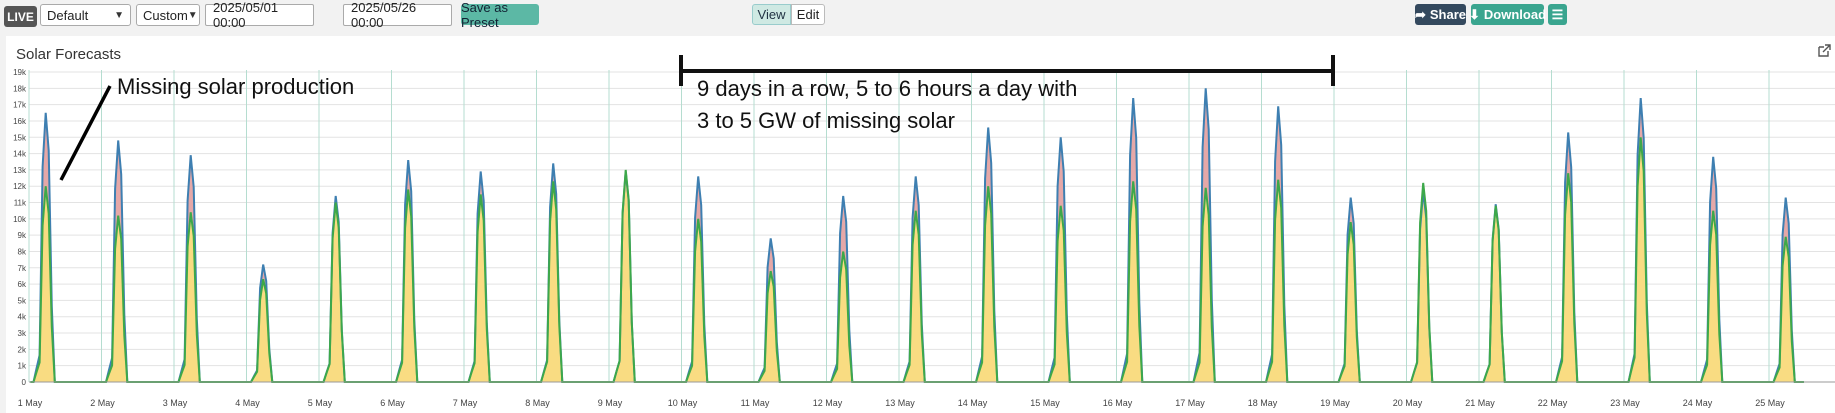 The image size is (1835, 413). Describe the element at coordinates (826, 120) in the screenshot. I see `range-label-line-2: 3 to 5 GW of missing solar` at that location.